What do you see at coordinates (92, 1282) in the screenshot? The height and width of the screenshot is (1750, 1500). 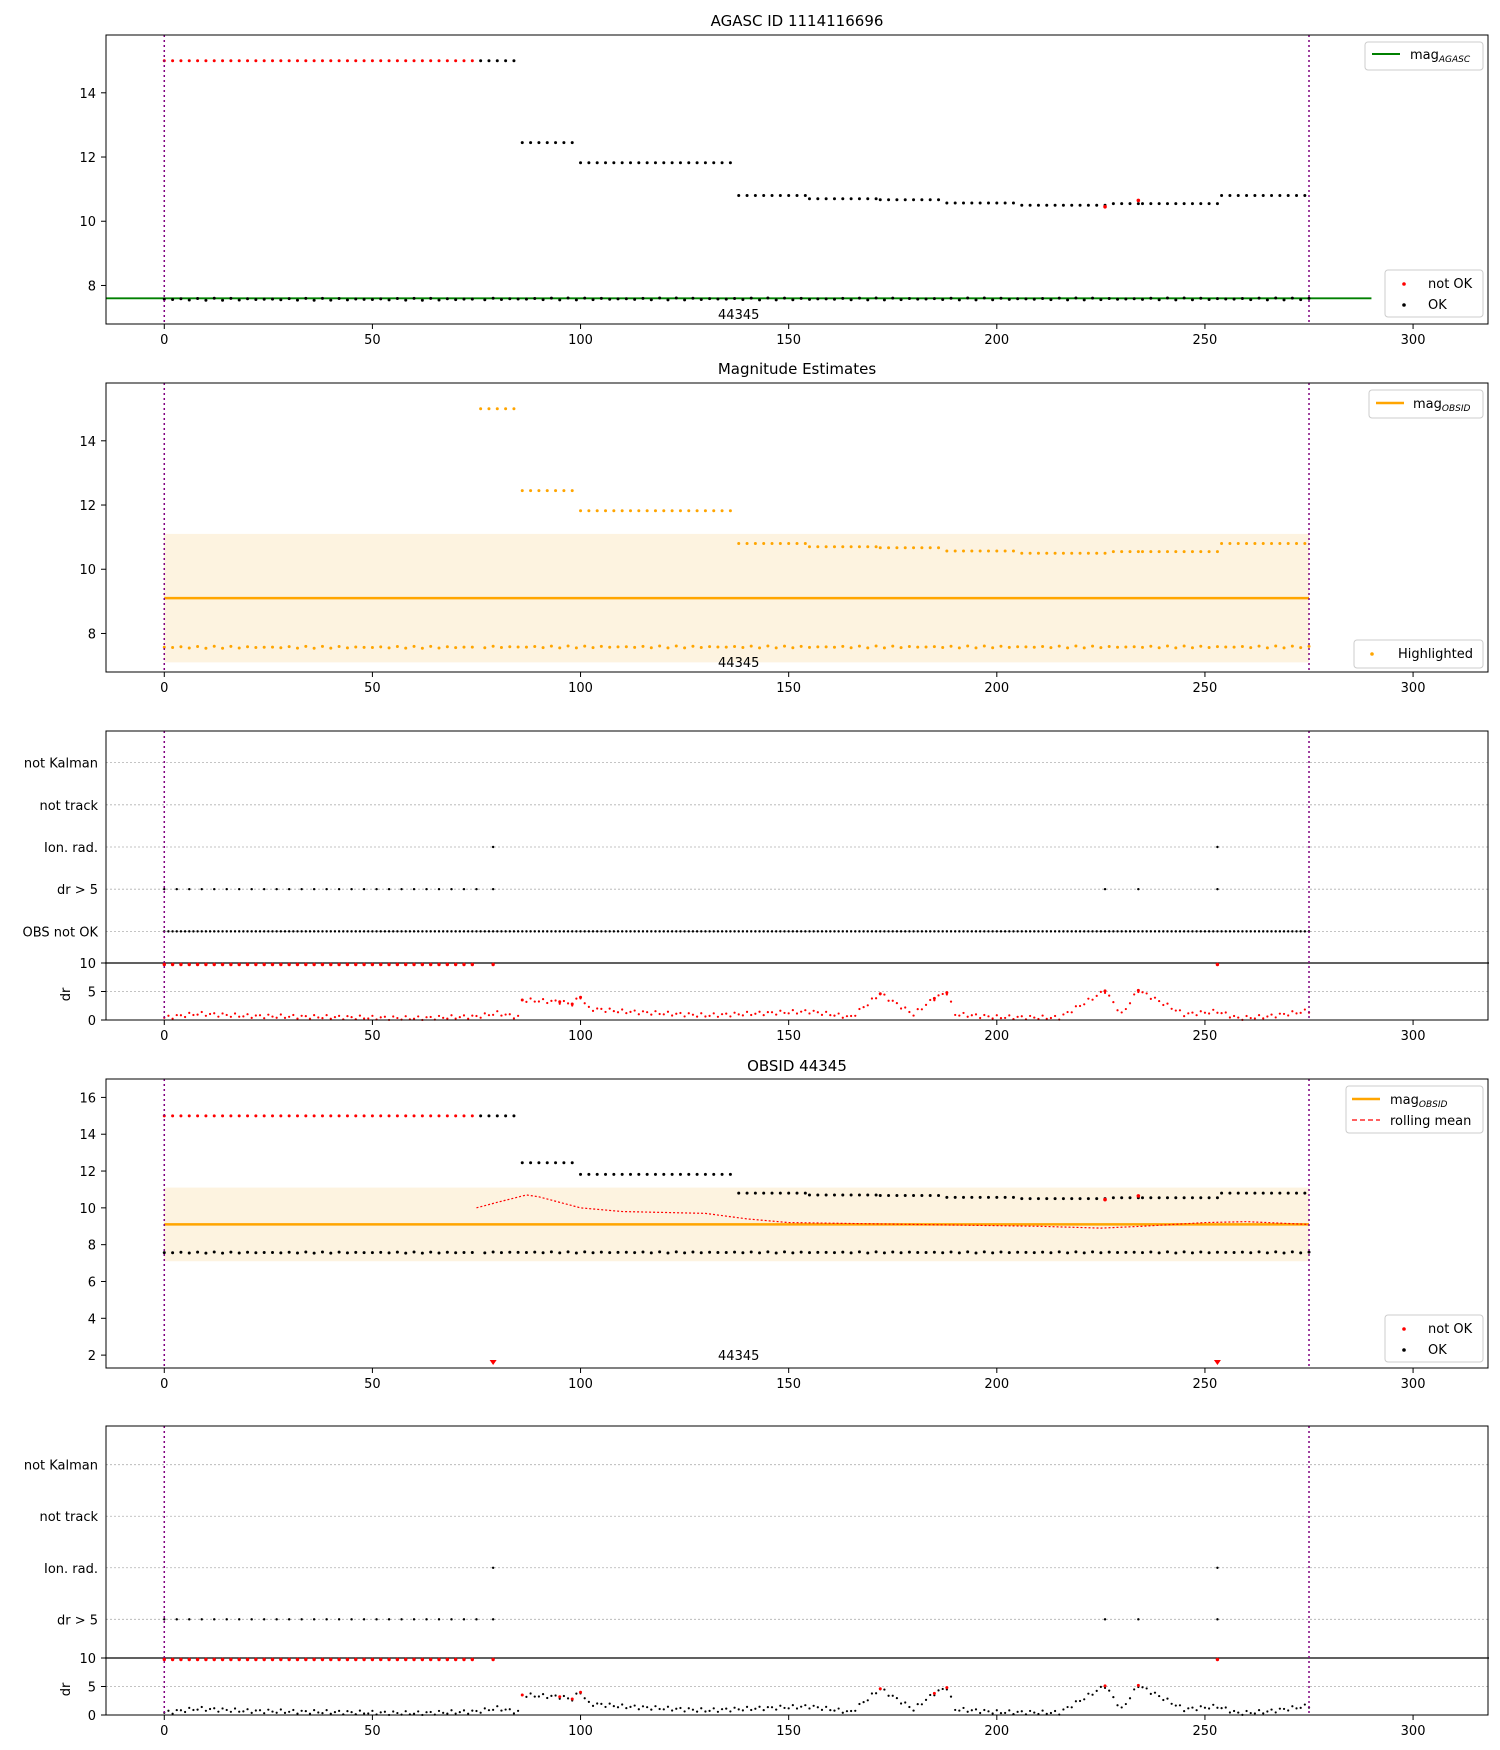 I see `y-tick-label: 6` at bounding box center [92, 1282].